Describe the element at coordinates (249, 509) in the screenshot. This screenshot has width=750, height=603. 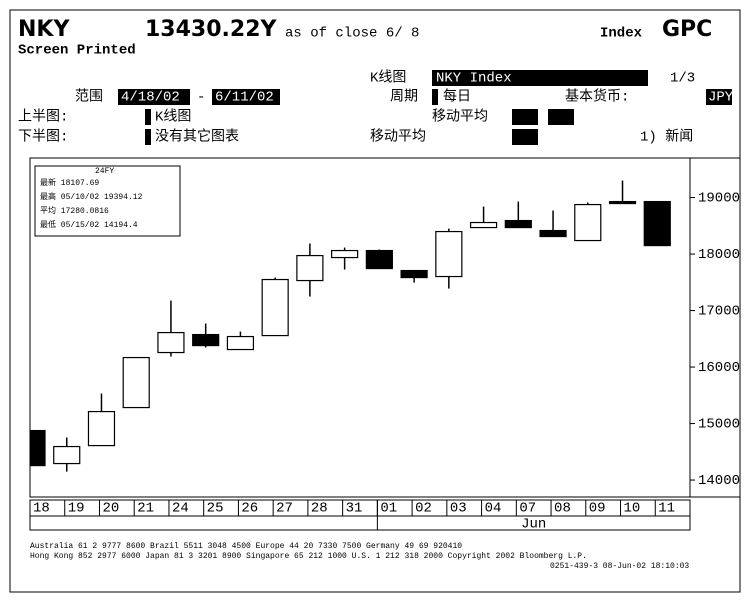
I see `x-tick-label: 26` at that location.